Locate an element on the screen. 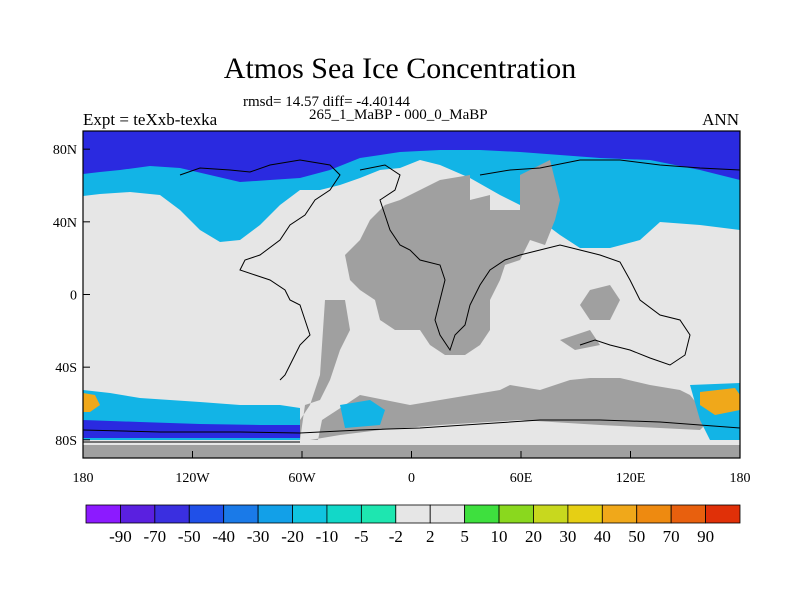  colorbar-label: -70 is located at coordinates (155, 536).